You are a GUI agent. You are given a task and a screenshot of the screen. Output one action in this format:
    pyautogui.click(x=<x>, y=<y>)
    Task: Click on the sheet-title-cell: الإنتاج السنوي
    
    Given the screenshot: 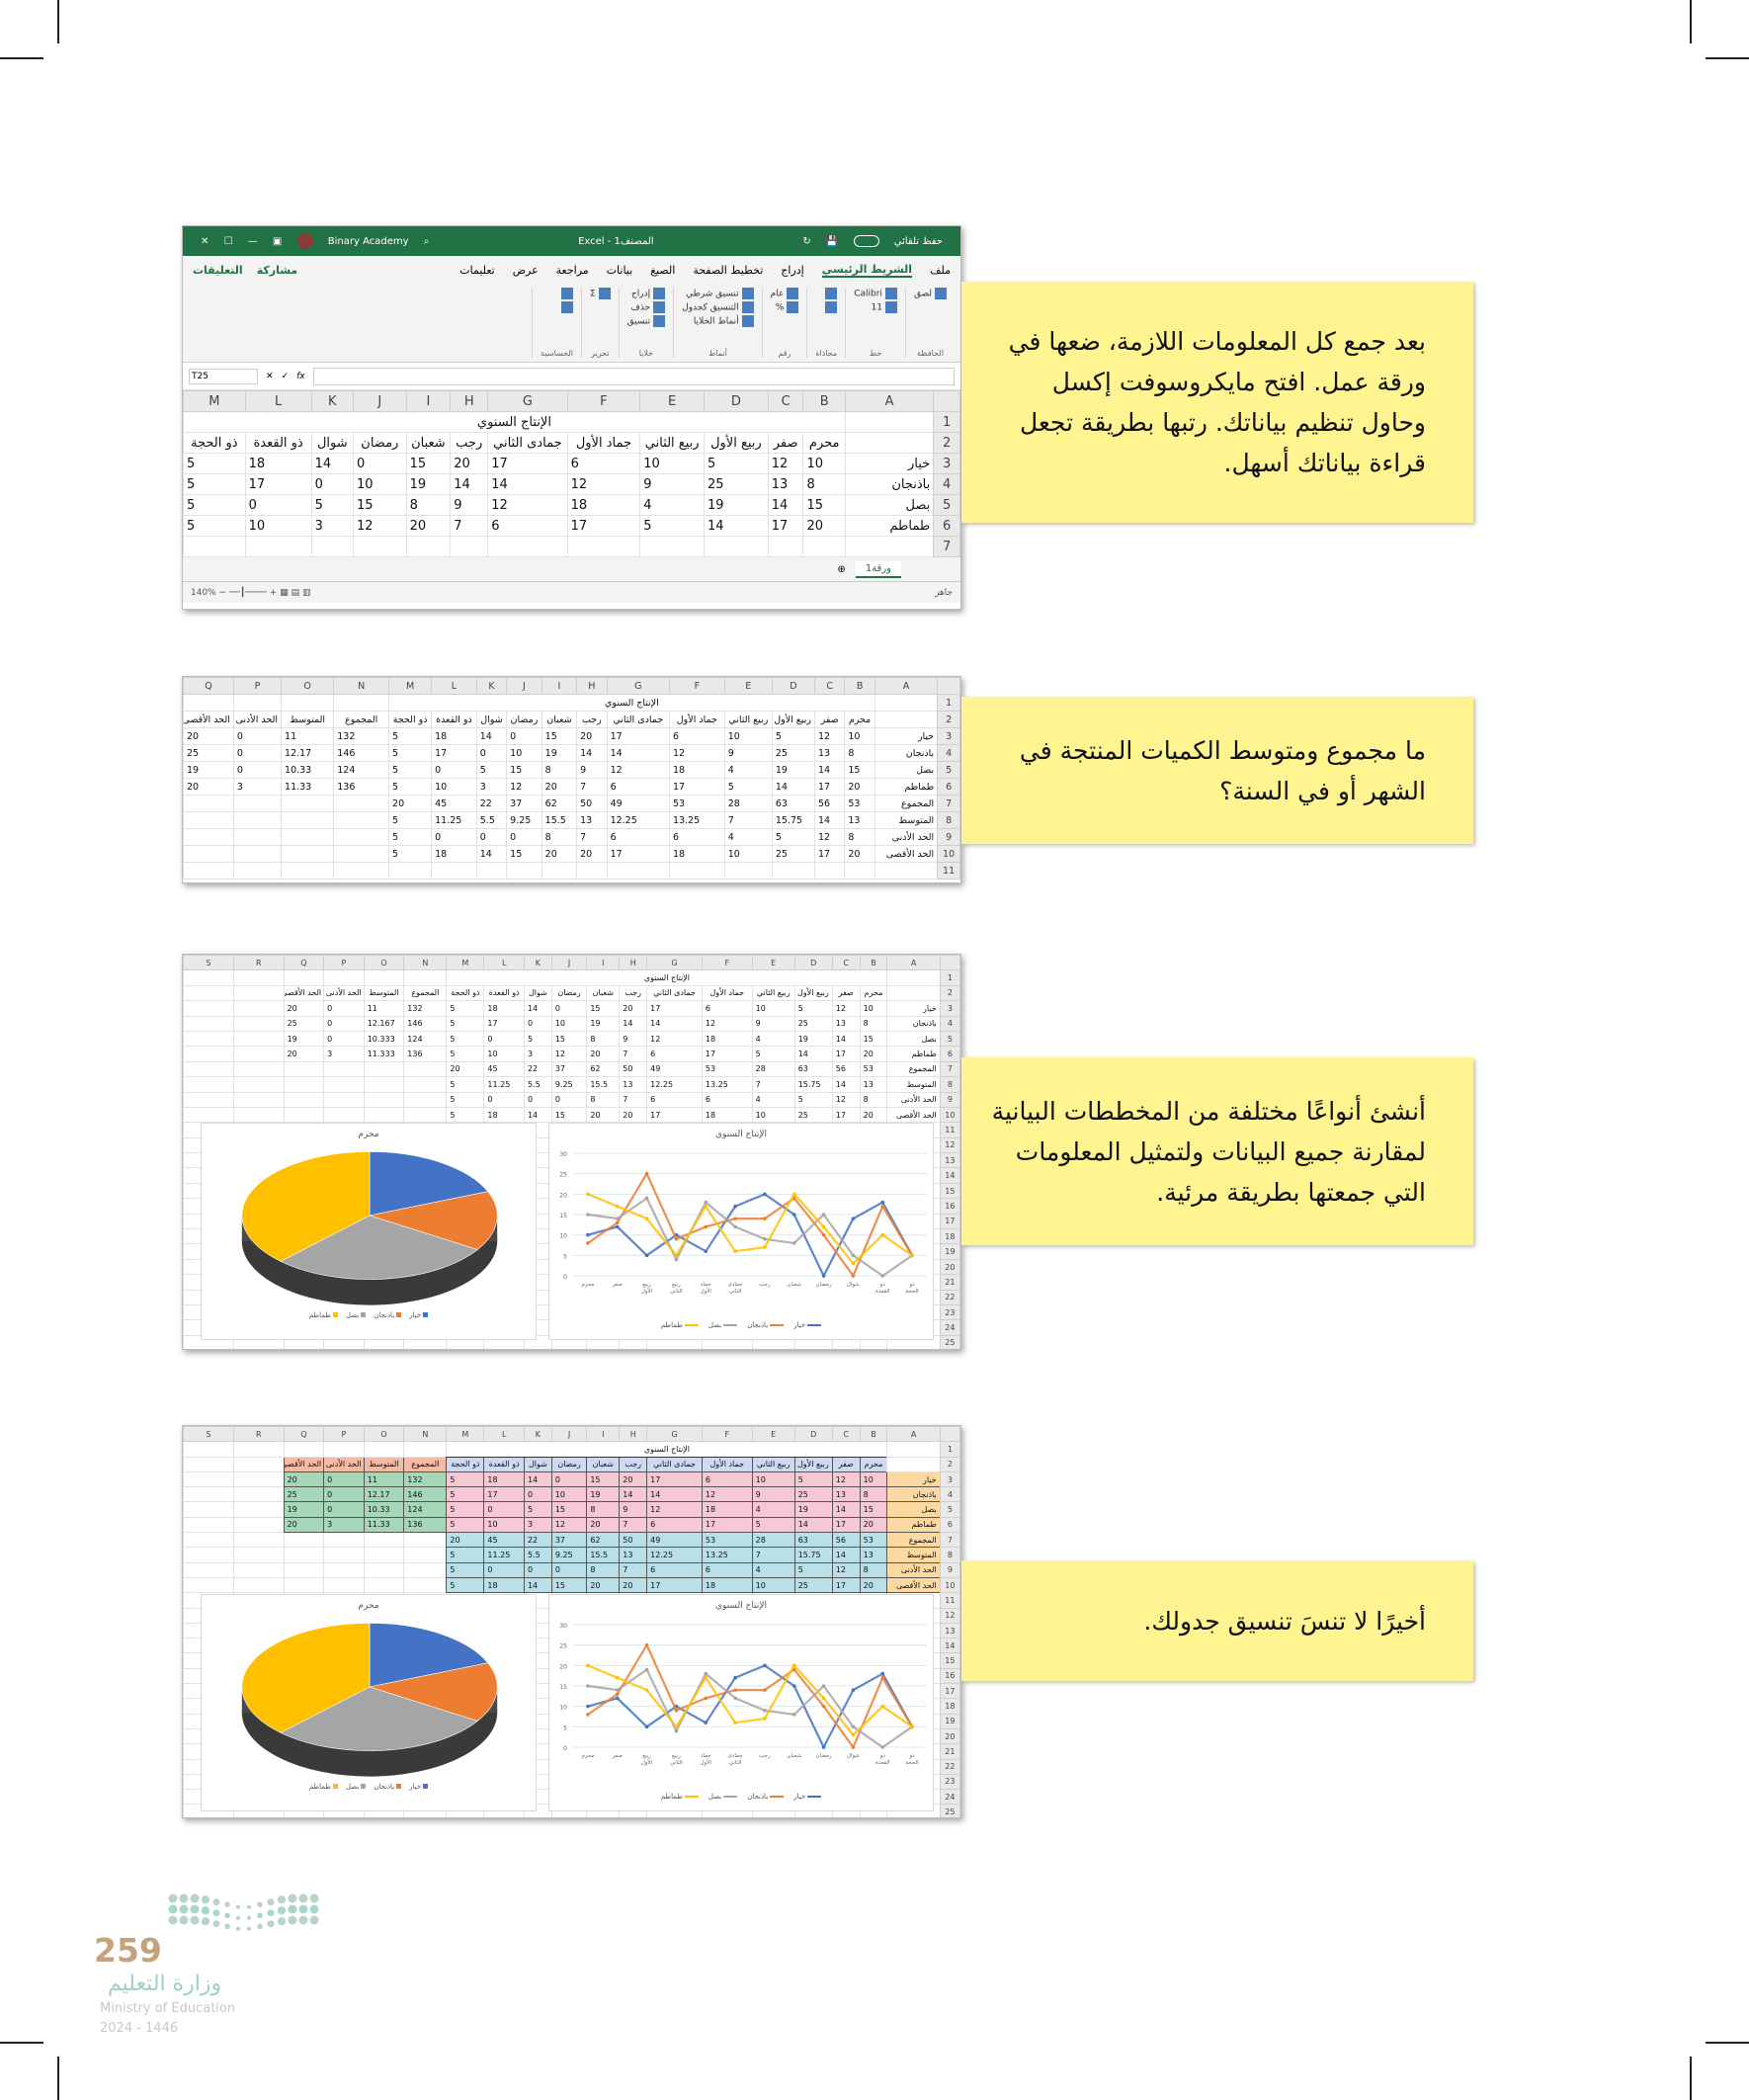 What is the action you would take?
    pyautogui.click(x=667, y=1449)
    